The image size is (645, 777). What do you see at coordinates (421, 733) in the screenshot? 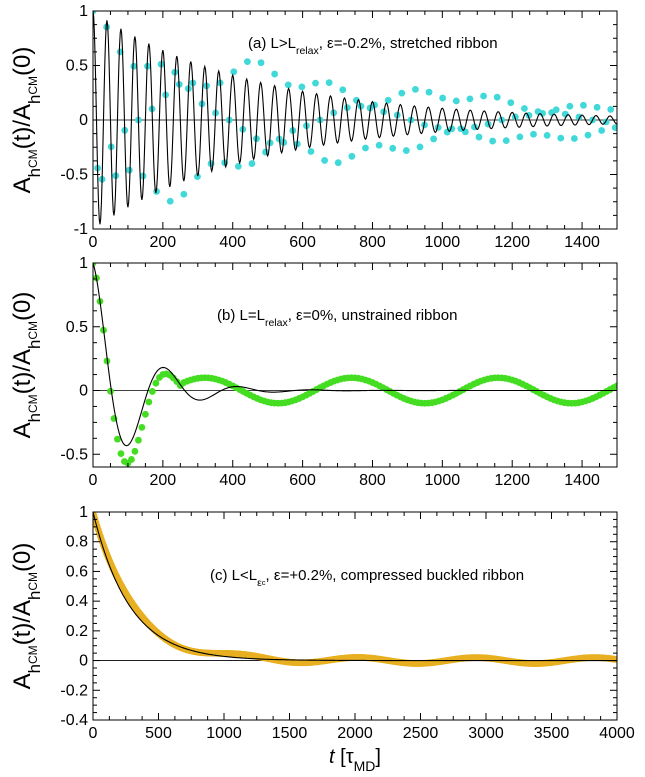
I see `x-tick-label: 2500` at bounding box center [421, 733].